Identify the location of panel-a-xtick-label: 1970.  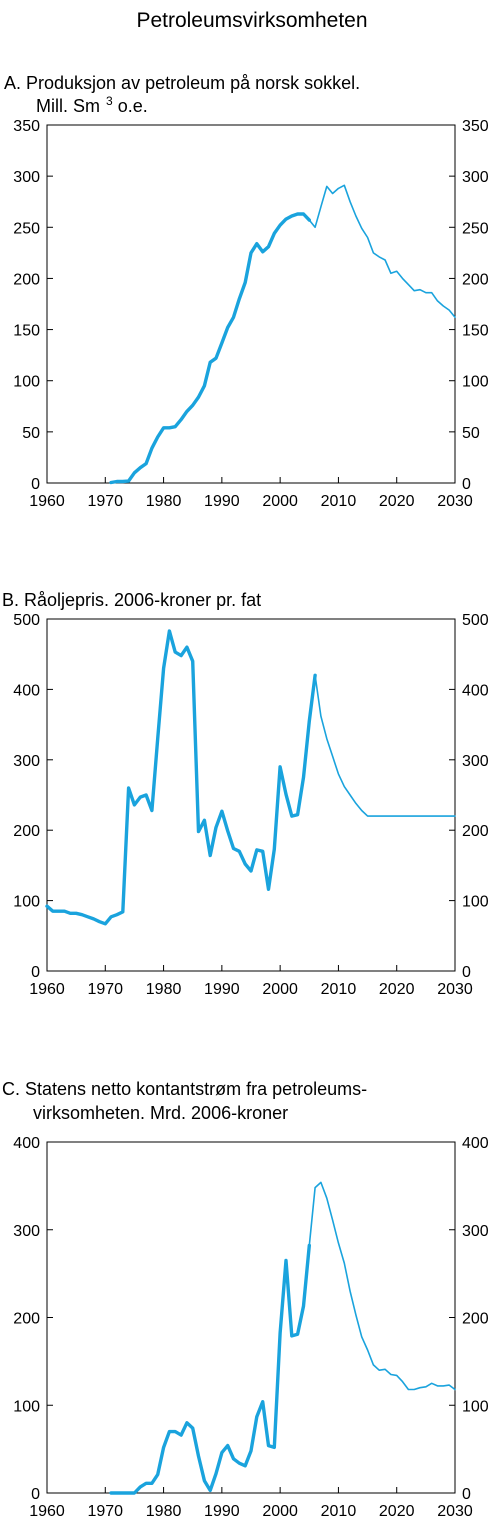
(105, 501).